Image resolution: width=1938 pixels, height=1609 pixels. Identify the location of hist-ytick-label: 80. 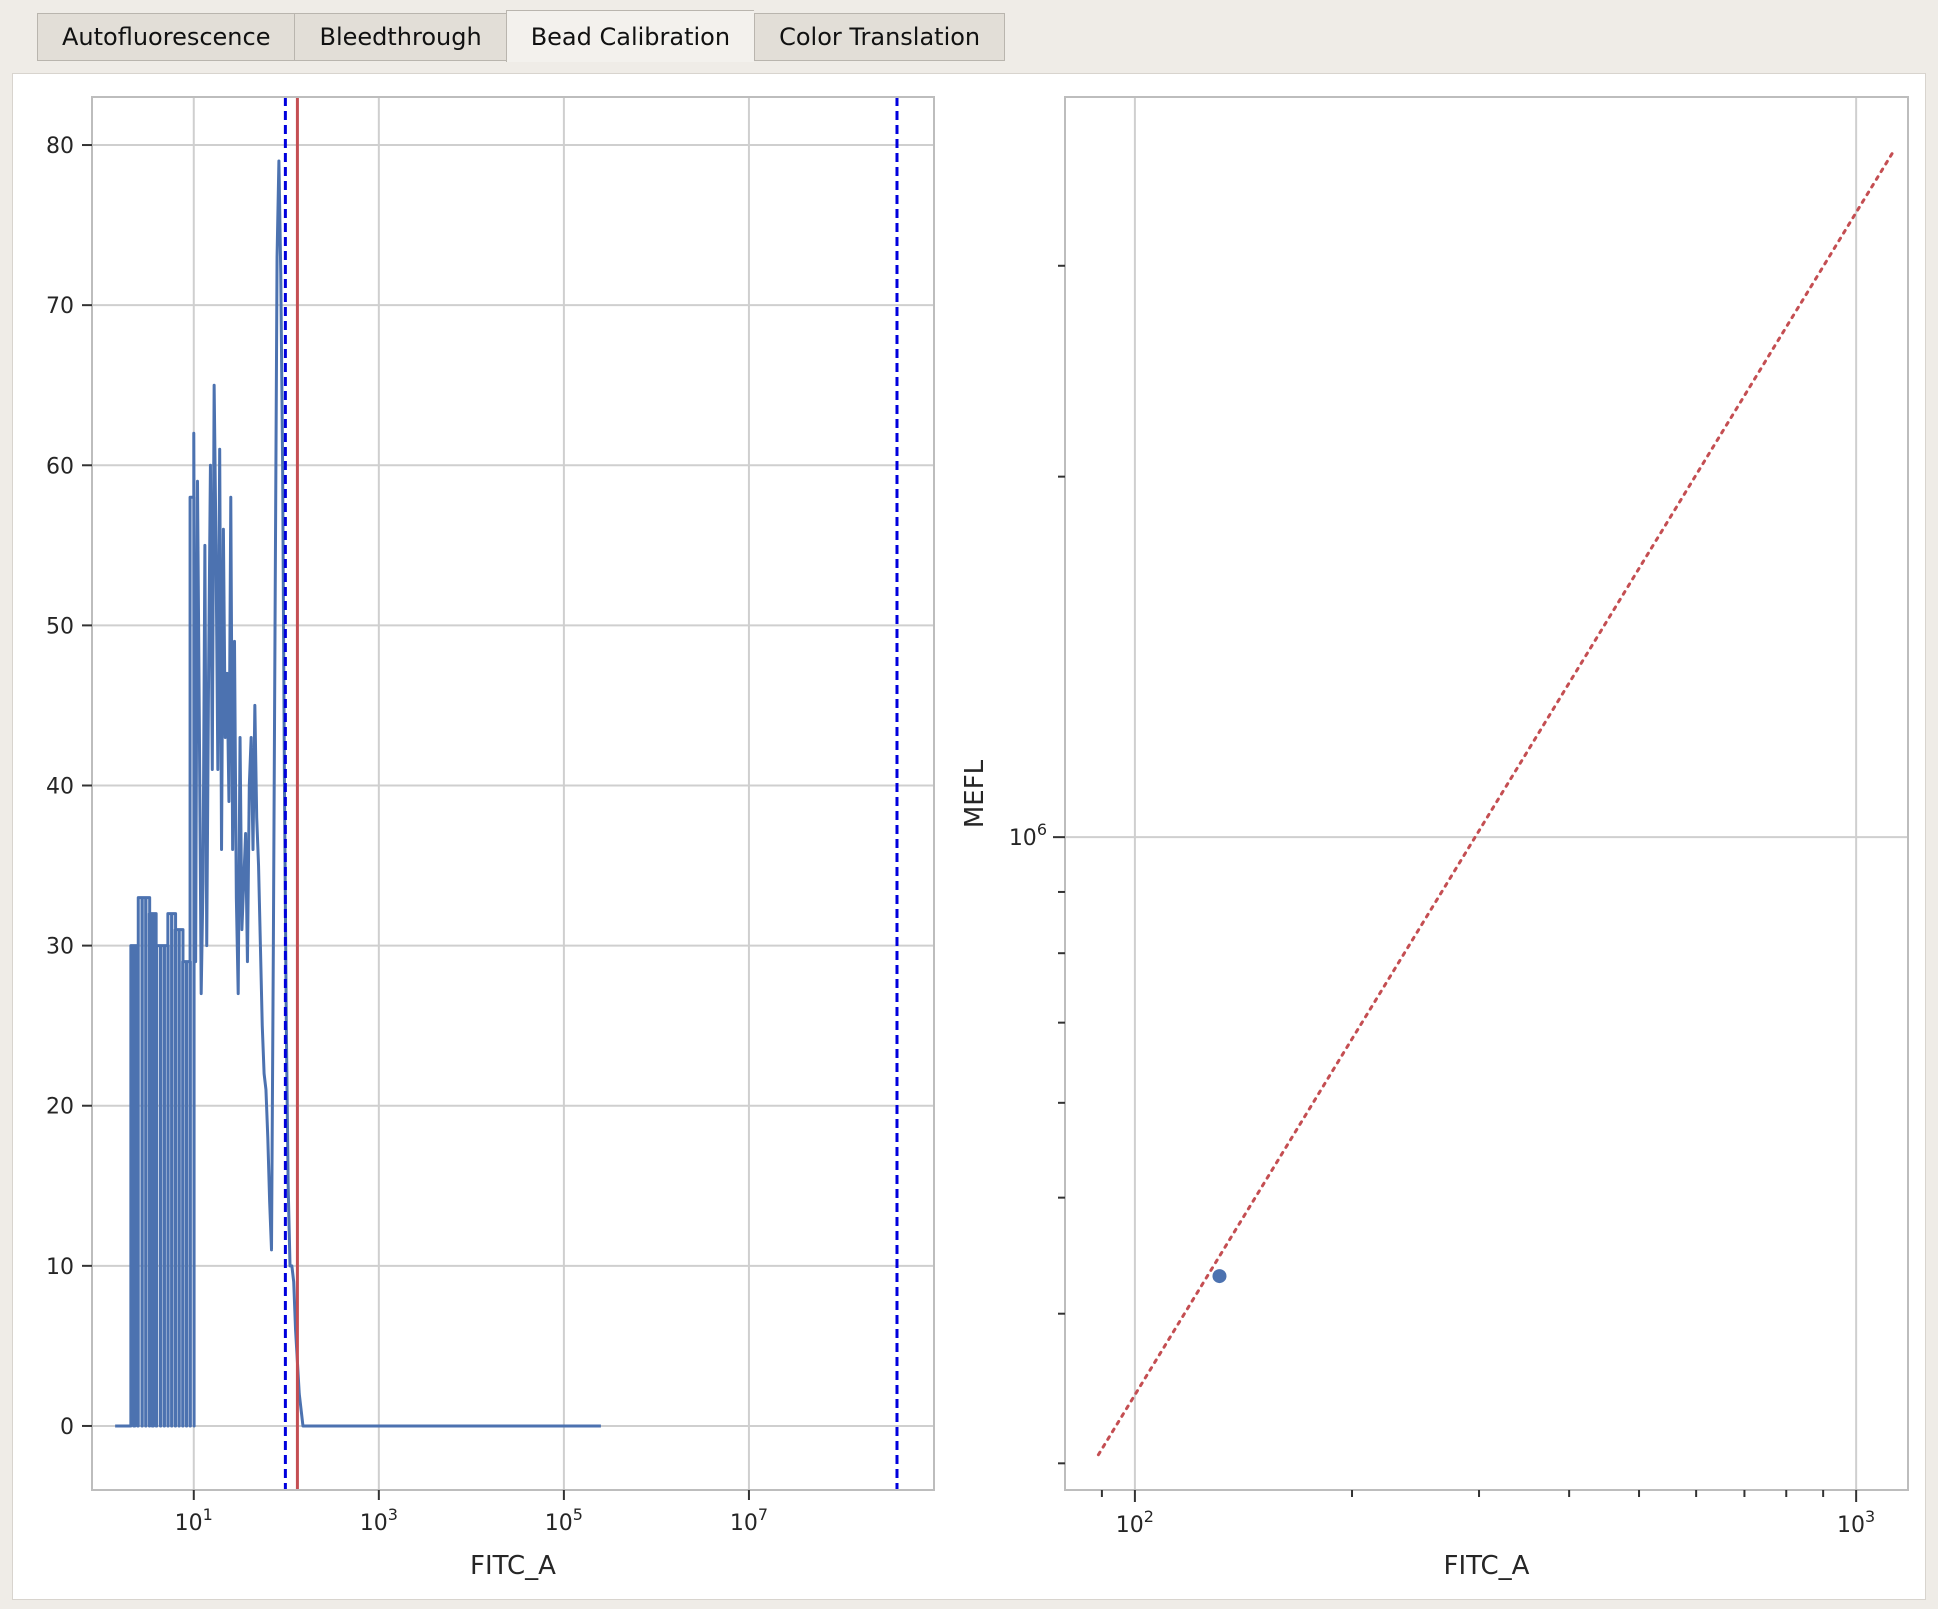
(60, 146).